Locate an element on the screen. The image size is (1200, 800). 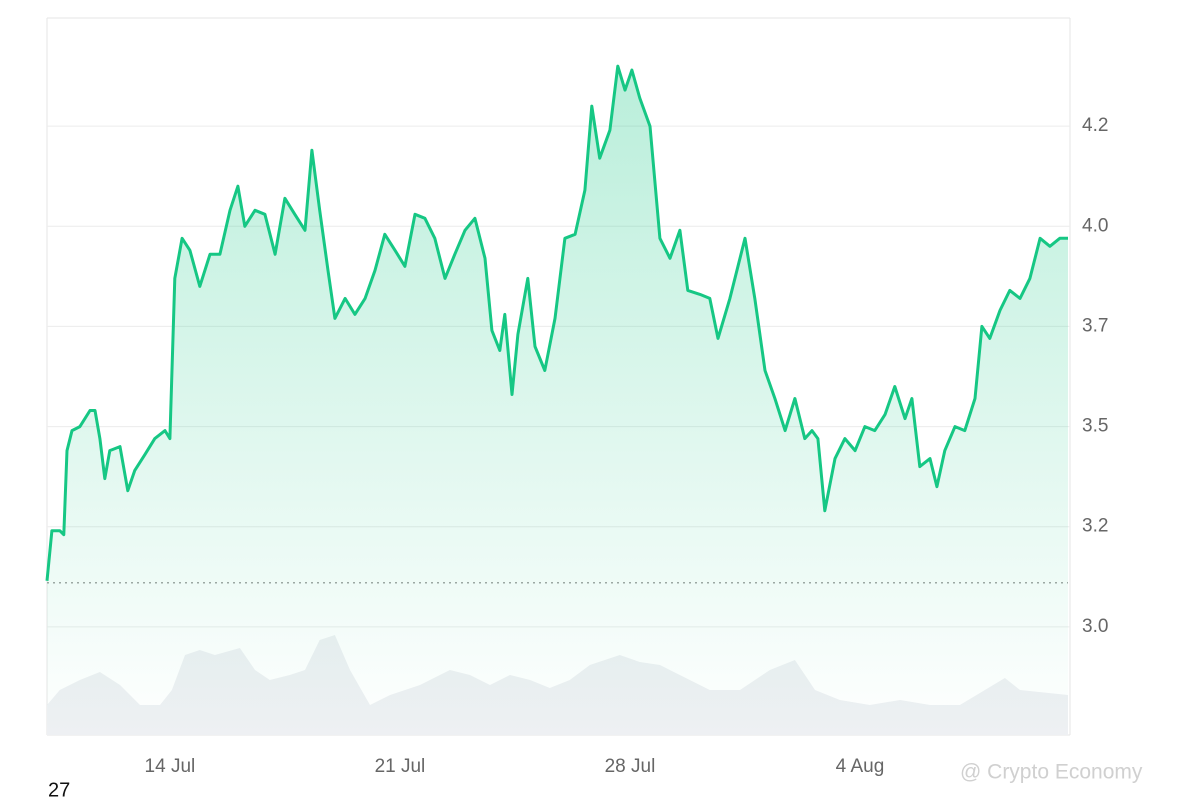
y-tick-label: 3.7 is located at coordinates (1095, 325).